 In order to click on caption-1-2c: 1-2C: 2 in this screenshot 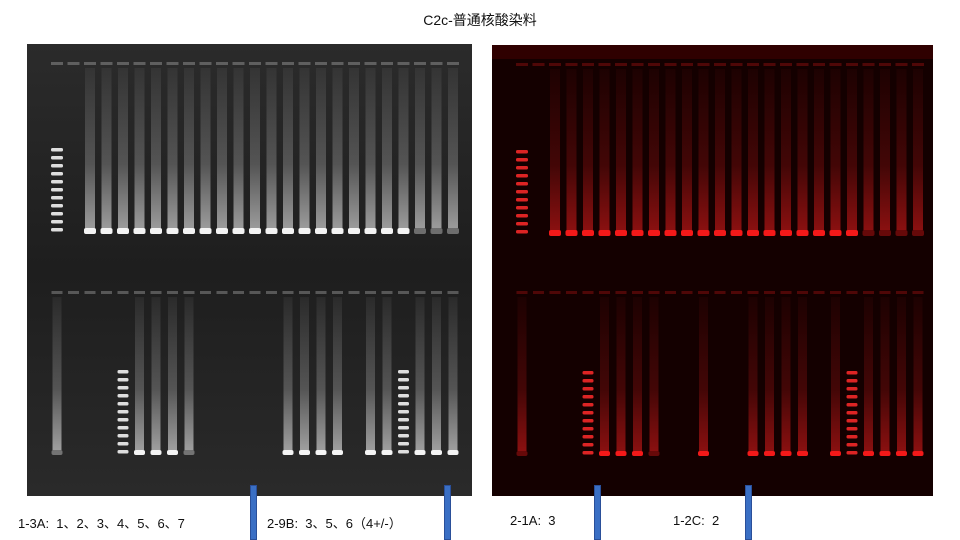, I will do `click(696, 520)`.